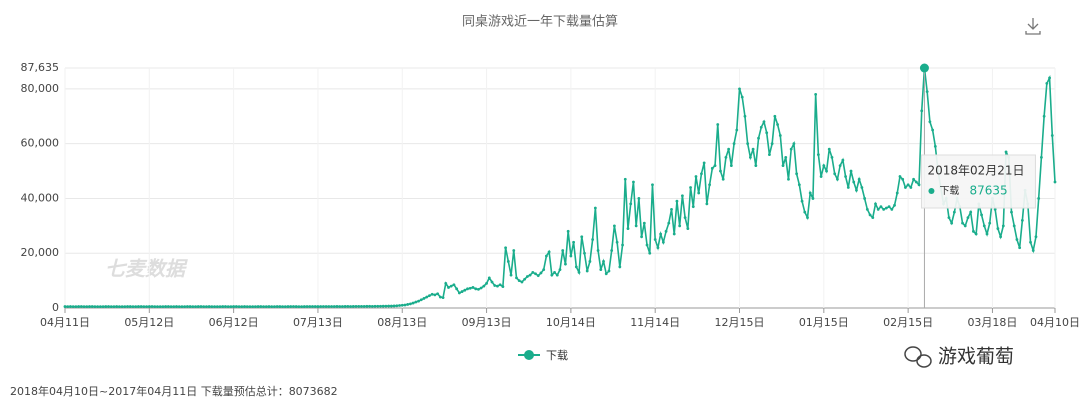  I want to click on x-tick-label: 08月13日, so click(402, 322).